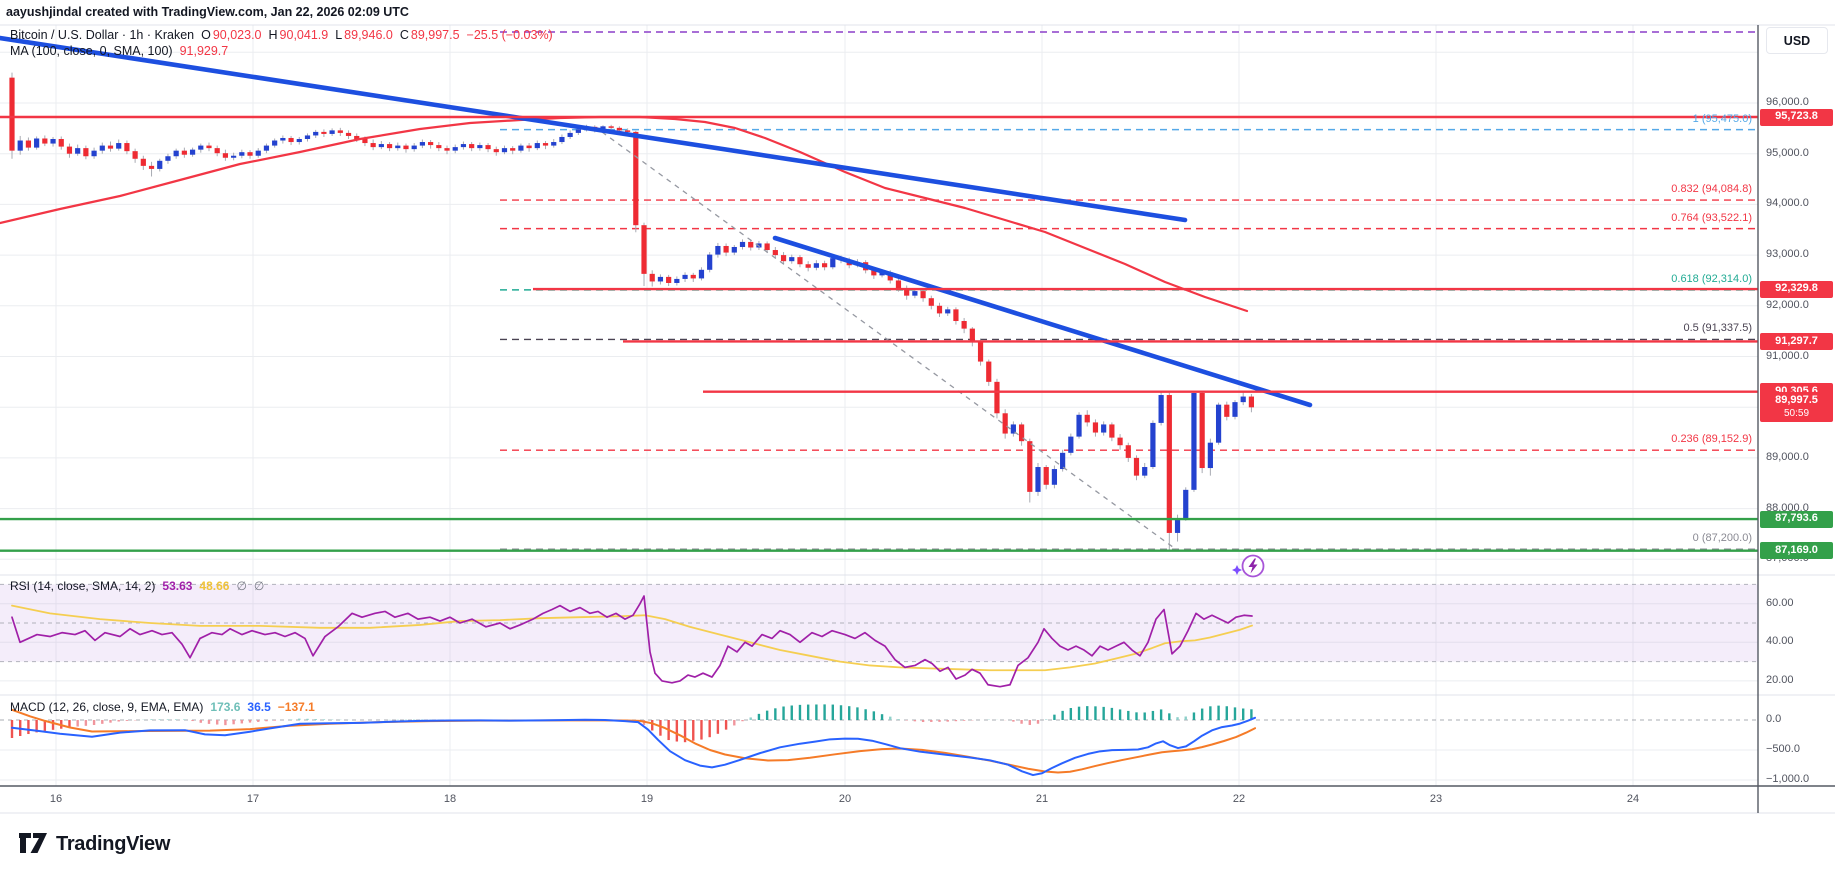 The width and height of the screenshot is (1835, 875). Describe the element at coordinates (94, 844) in the screenshot. I see `tradingview-logo: TradingView` at that location.